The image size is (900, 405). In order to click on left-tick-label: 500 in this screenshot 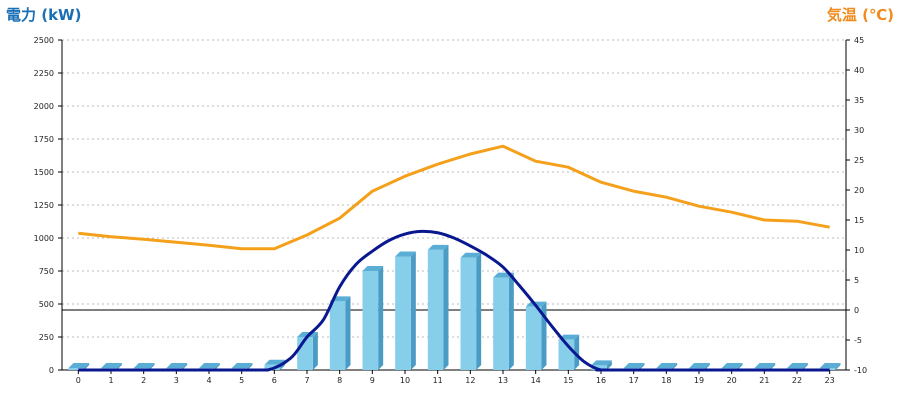, I will do `click(46, 304)`.